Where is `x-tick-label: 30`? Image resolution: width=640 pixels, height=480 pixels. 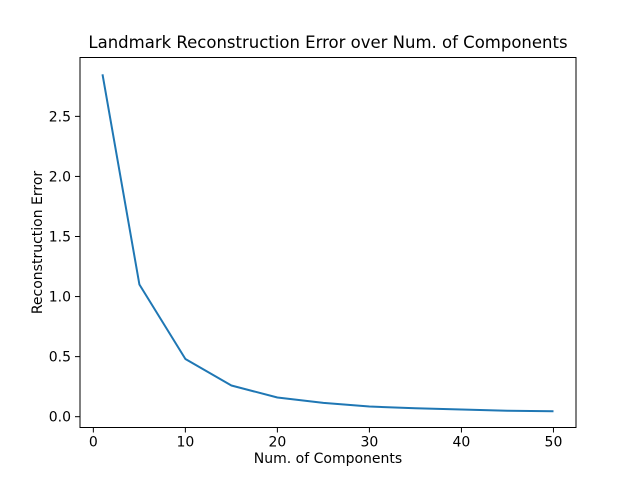
x-tick-label: 30 is located at coordinates (369, 443).